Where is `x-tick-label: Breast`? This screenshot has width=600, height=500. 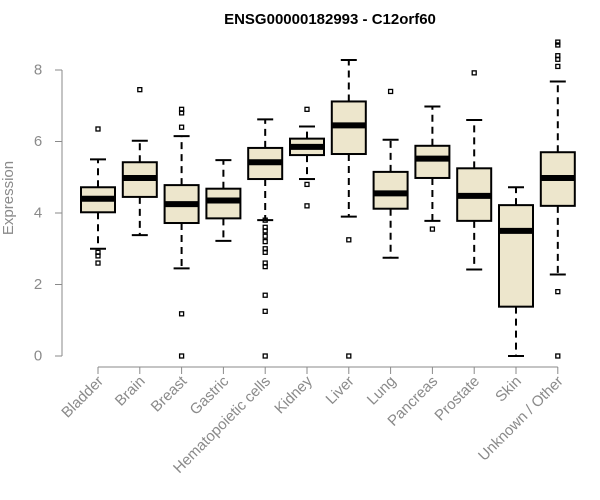
x-tick-label: Breast is located at coordinates (169, 393).